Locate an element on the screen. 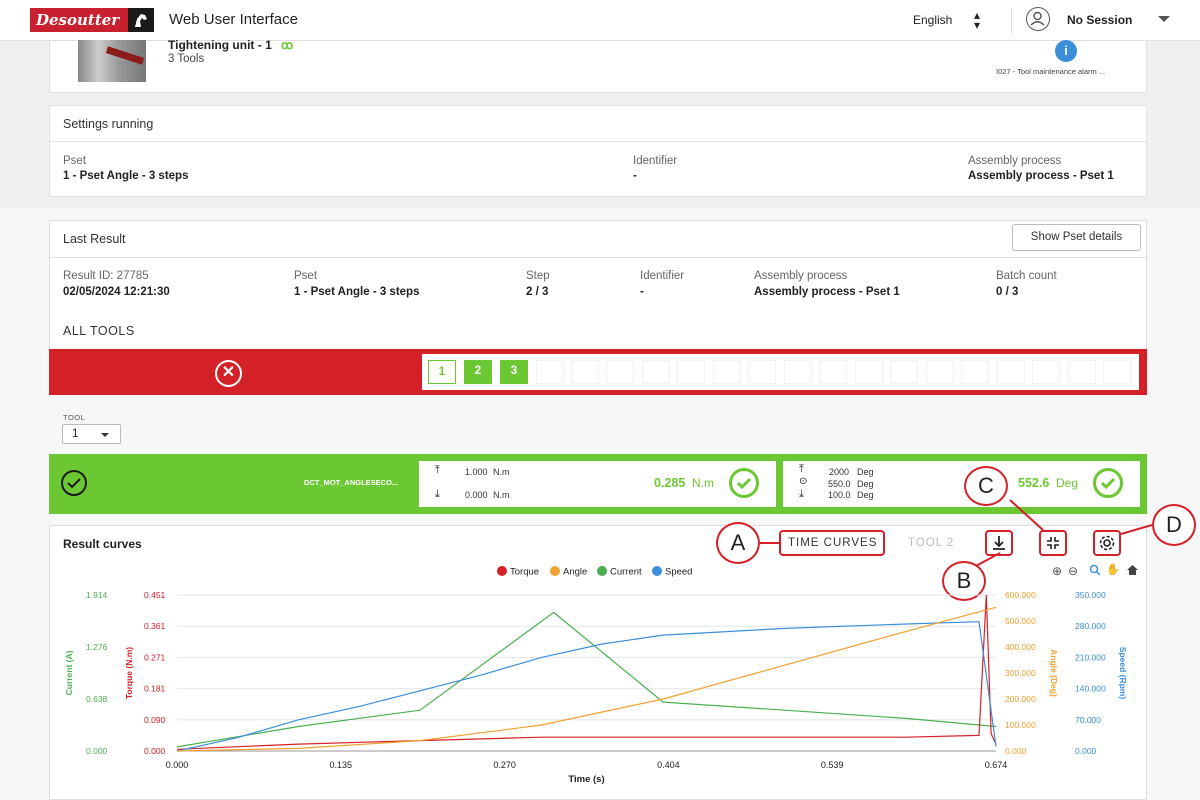 The width and height of the screenshot is (1200, 800). cycle-1: 1 is located at coordinates (442, 372).